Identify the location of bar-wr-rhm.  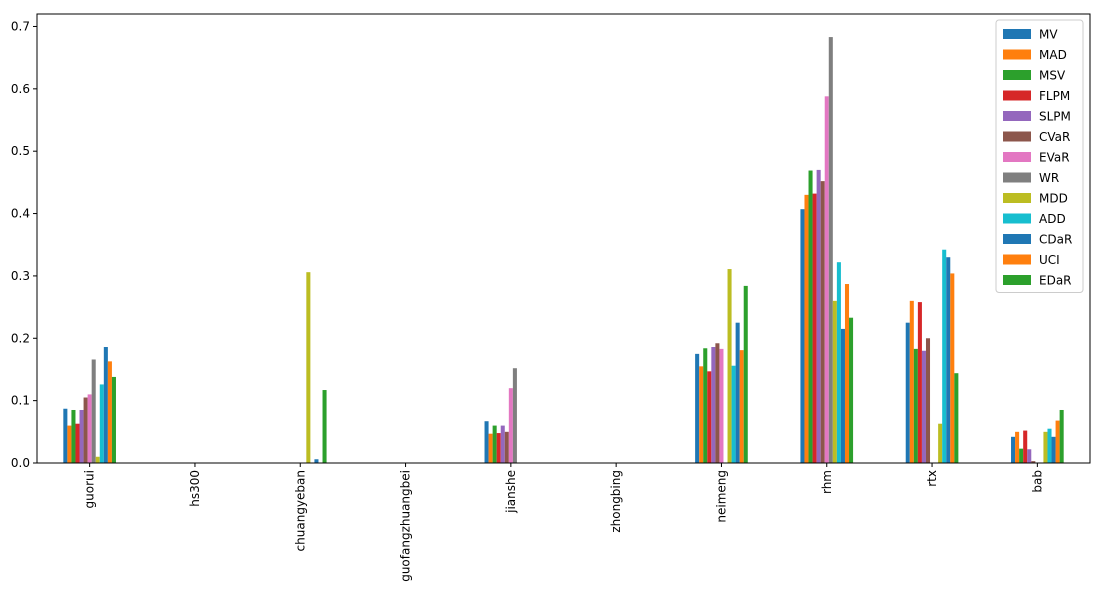
(830, 250).